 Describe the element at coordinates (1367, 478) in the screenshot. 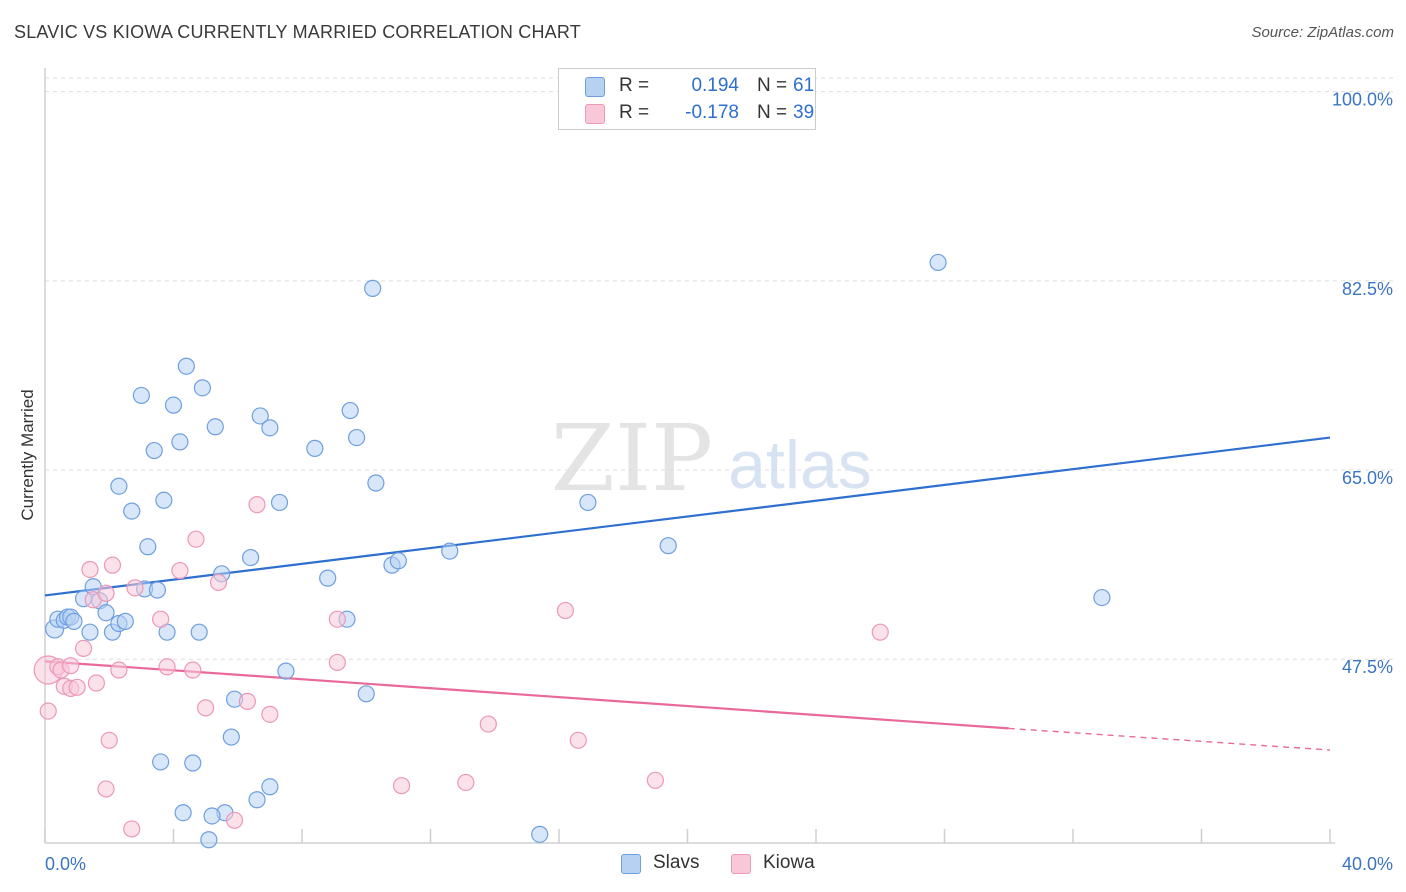

I see `y-tick-label: 65.0%` at that location.